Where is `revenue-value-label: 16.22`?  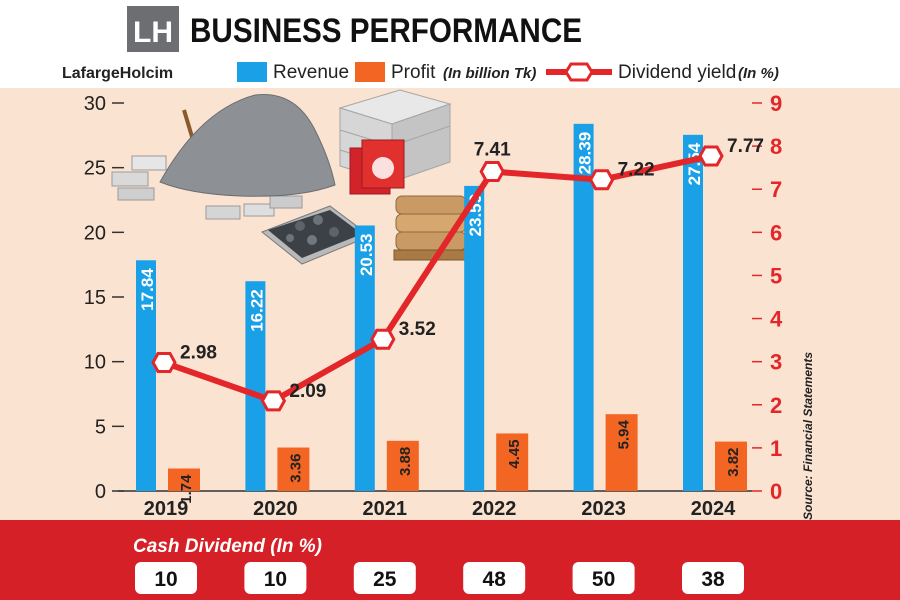 revenue-value-label: 16.22 is located at coordinates (256, 310).